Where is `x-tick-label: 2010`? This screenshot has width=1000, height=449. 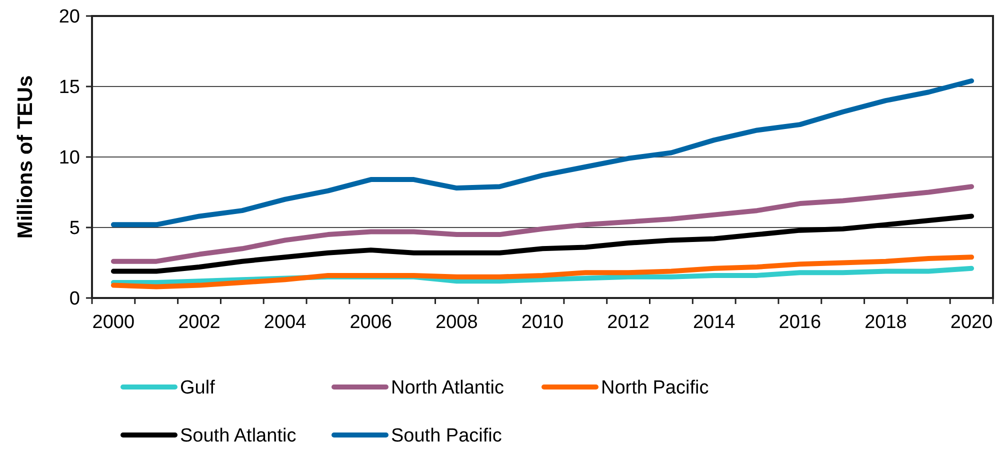
x-tick-label: 2010 is located at coordinates (542, 322).